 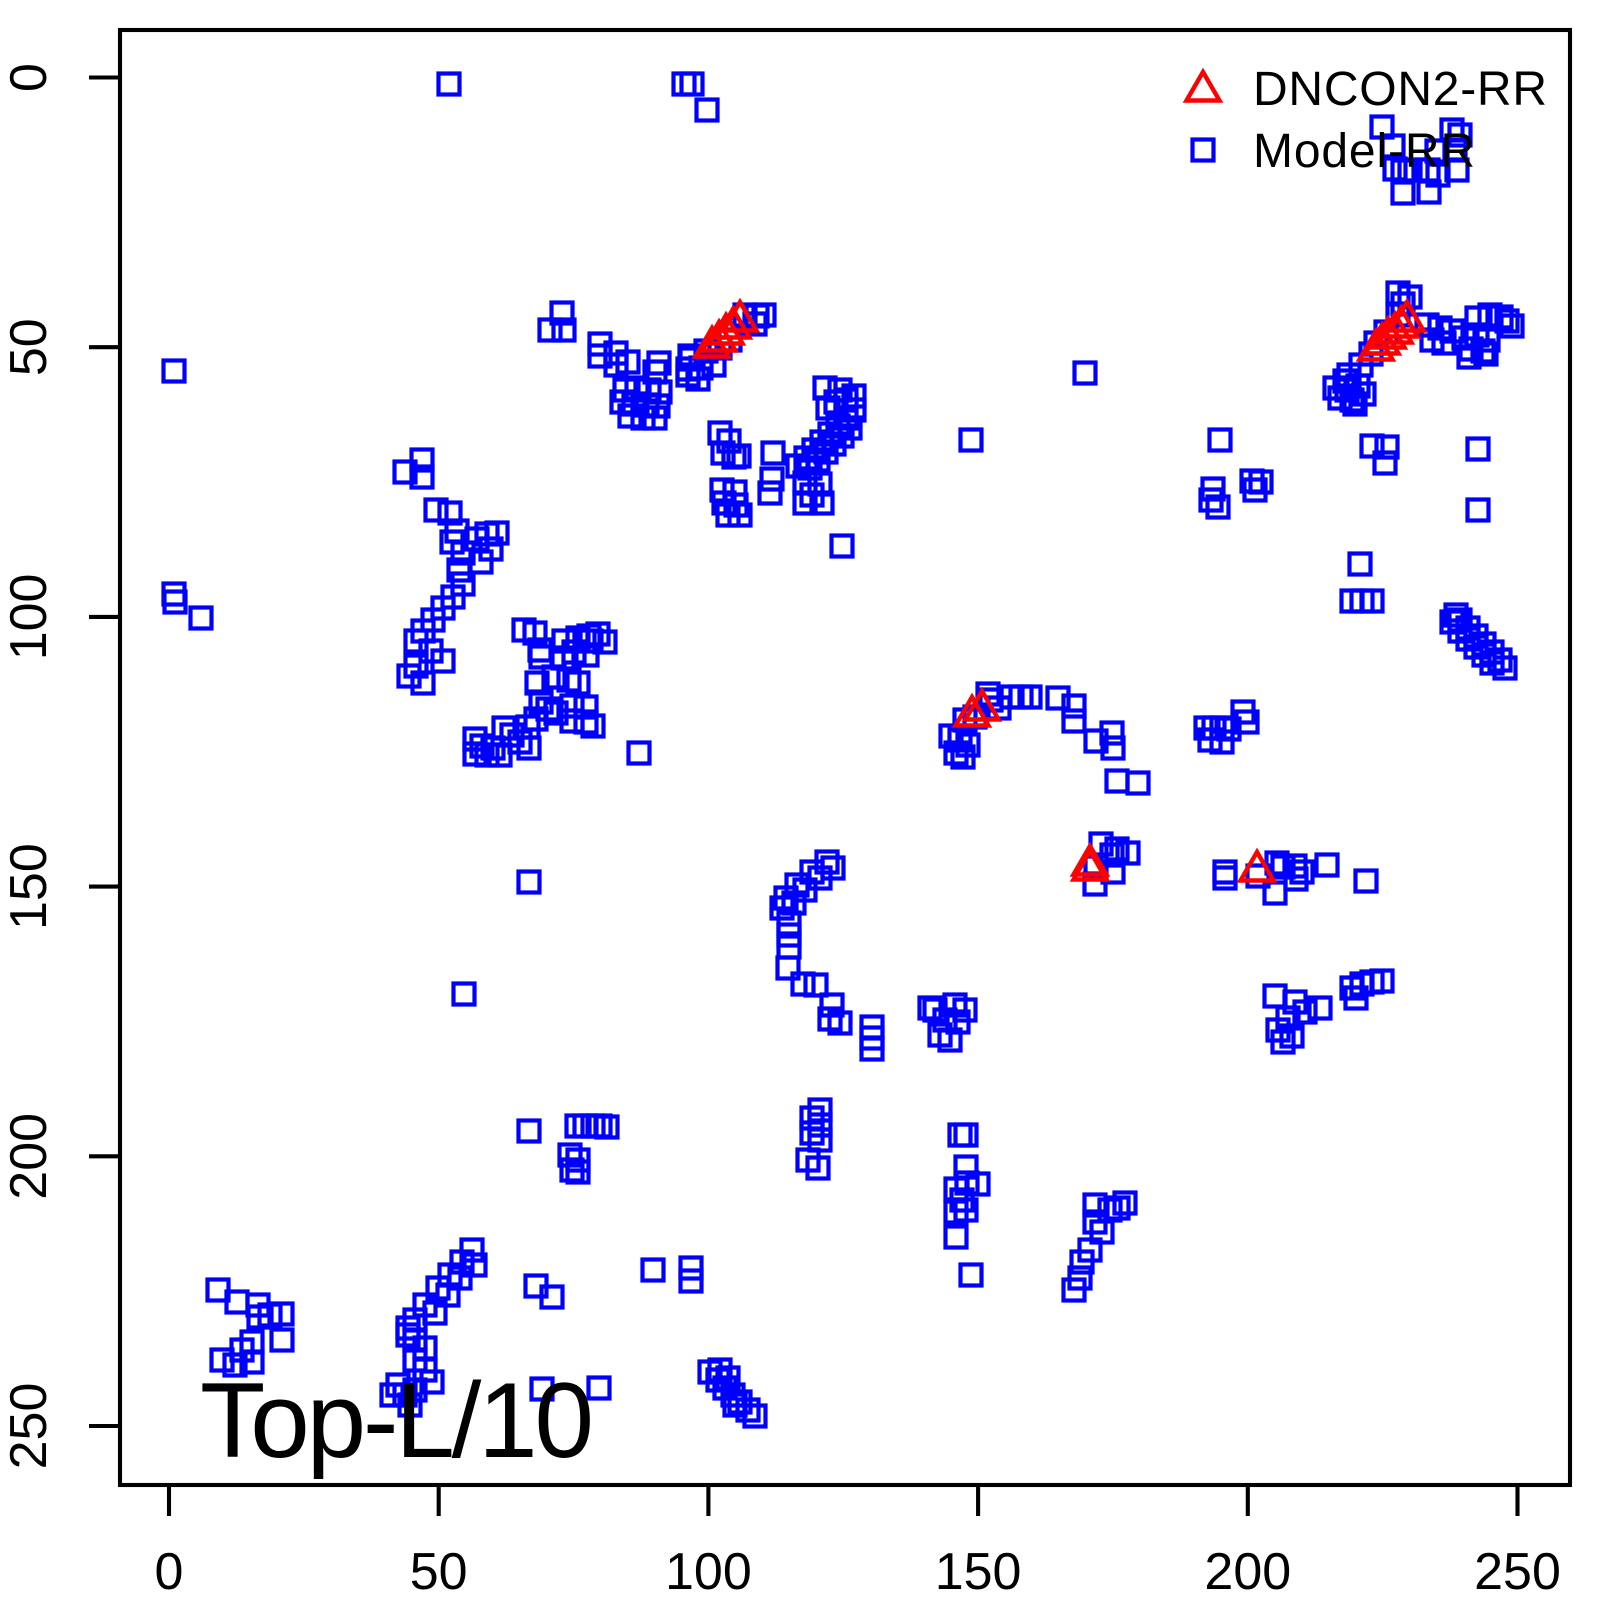 What do you see at coordinates (1364, 151) in the screenshot?
I see `svg-text: Model-RR` at bounding box center [1364, 151].